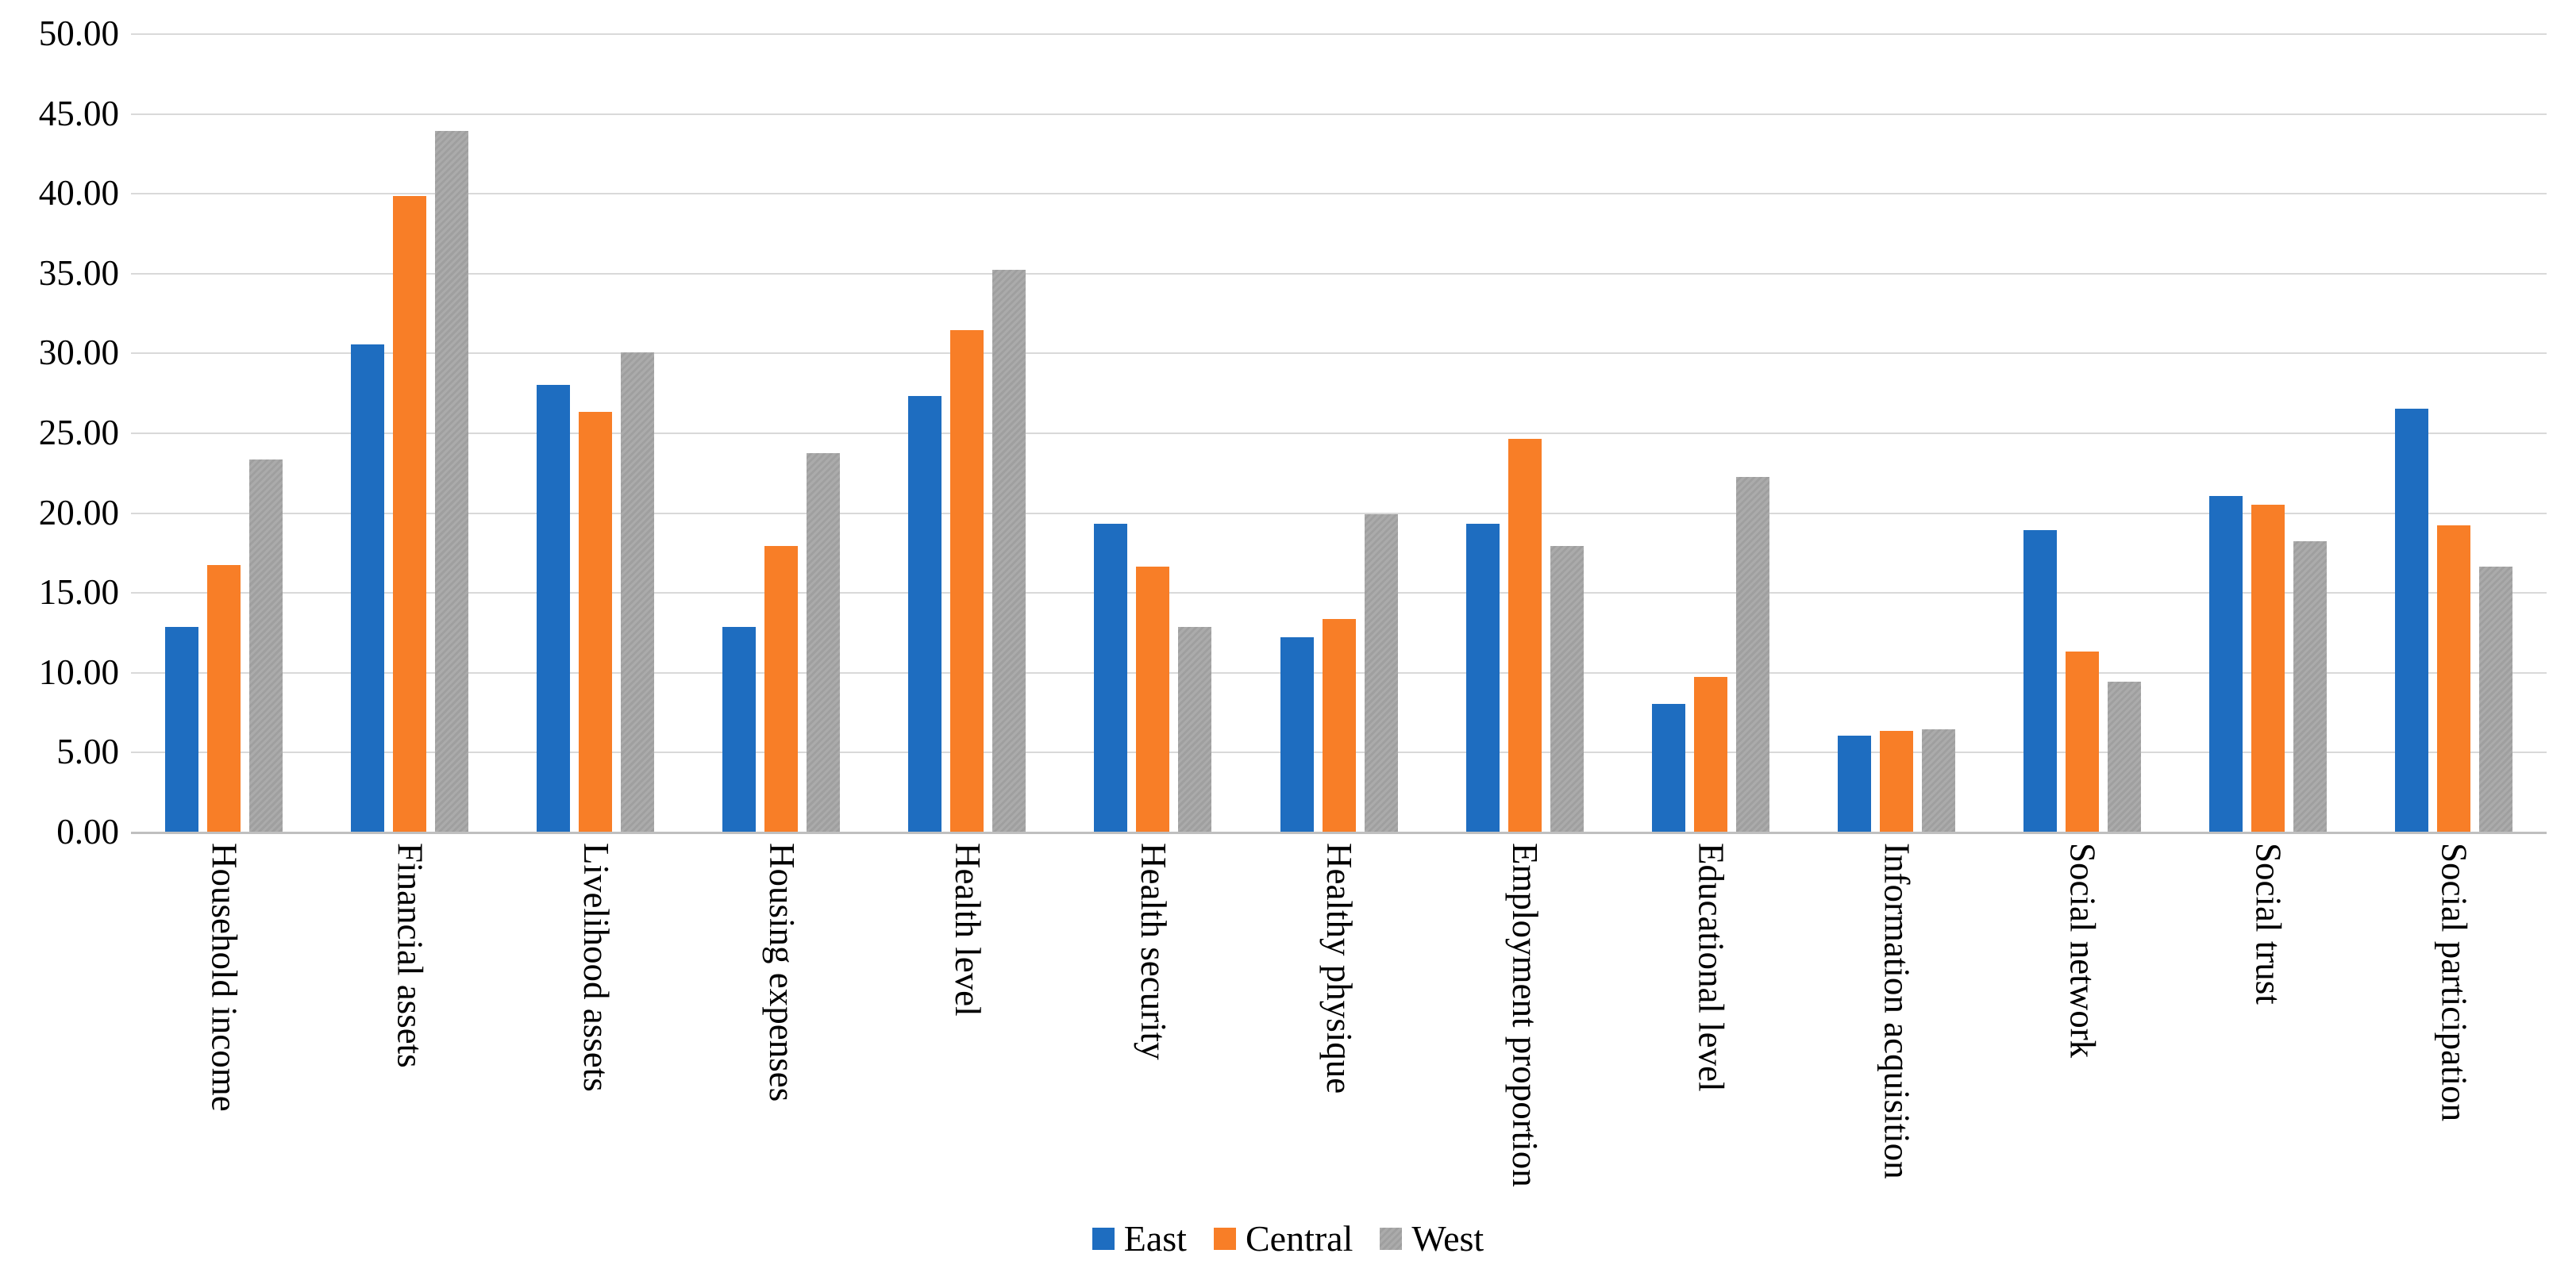  I want to click on x-category-label-housing-expenses: Housing expenses, so click(781, 972).